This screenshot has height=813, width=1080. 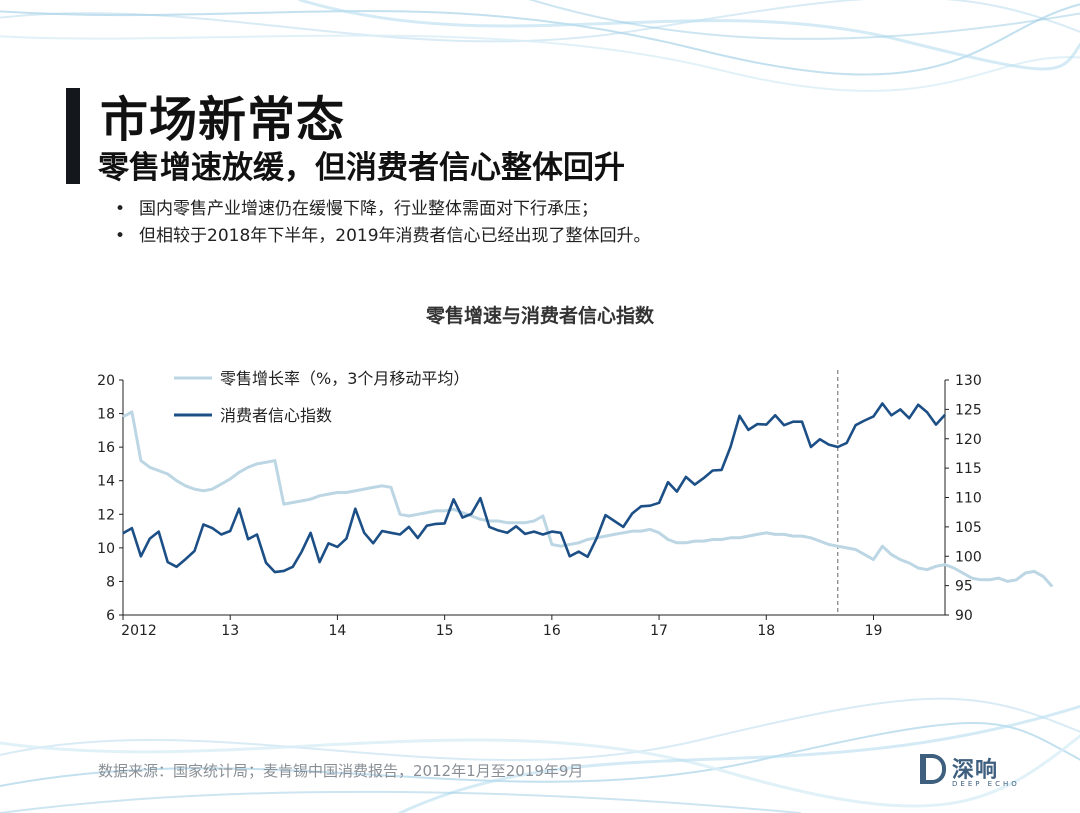 What do you see at coordinates (445, 631) in the screenshot?
I see `x-tick-label: 15` at bounding box center [445, 631].